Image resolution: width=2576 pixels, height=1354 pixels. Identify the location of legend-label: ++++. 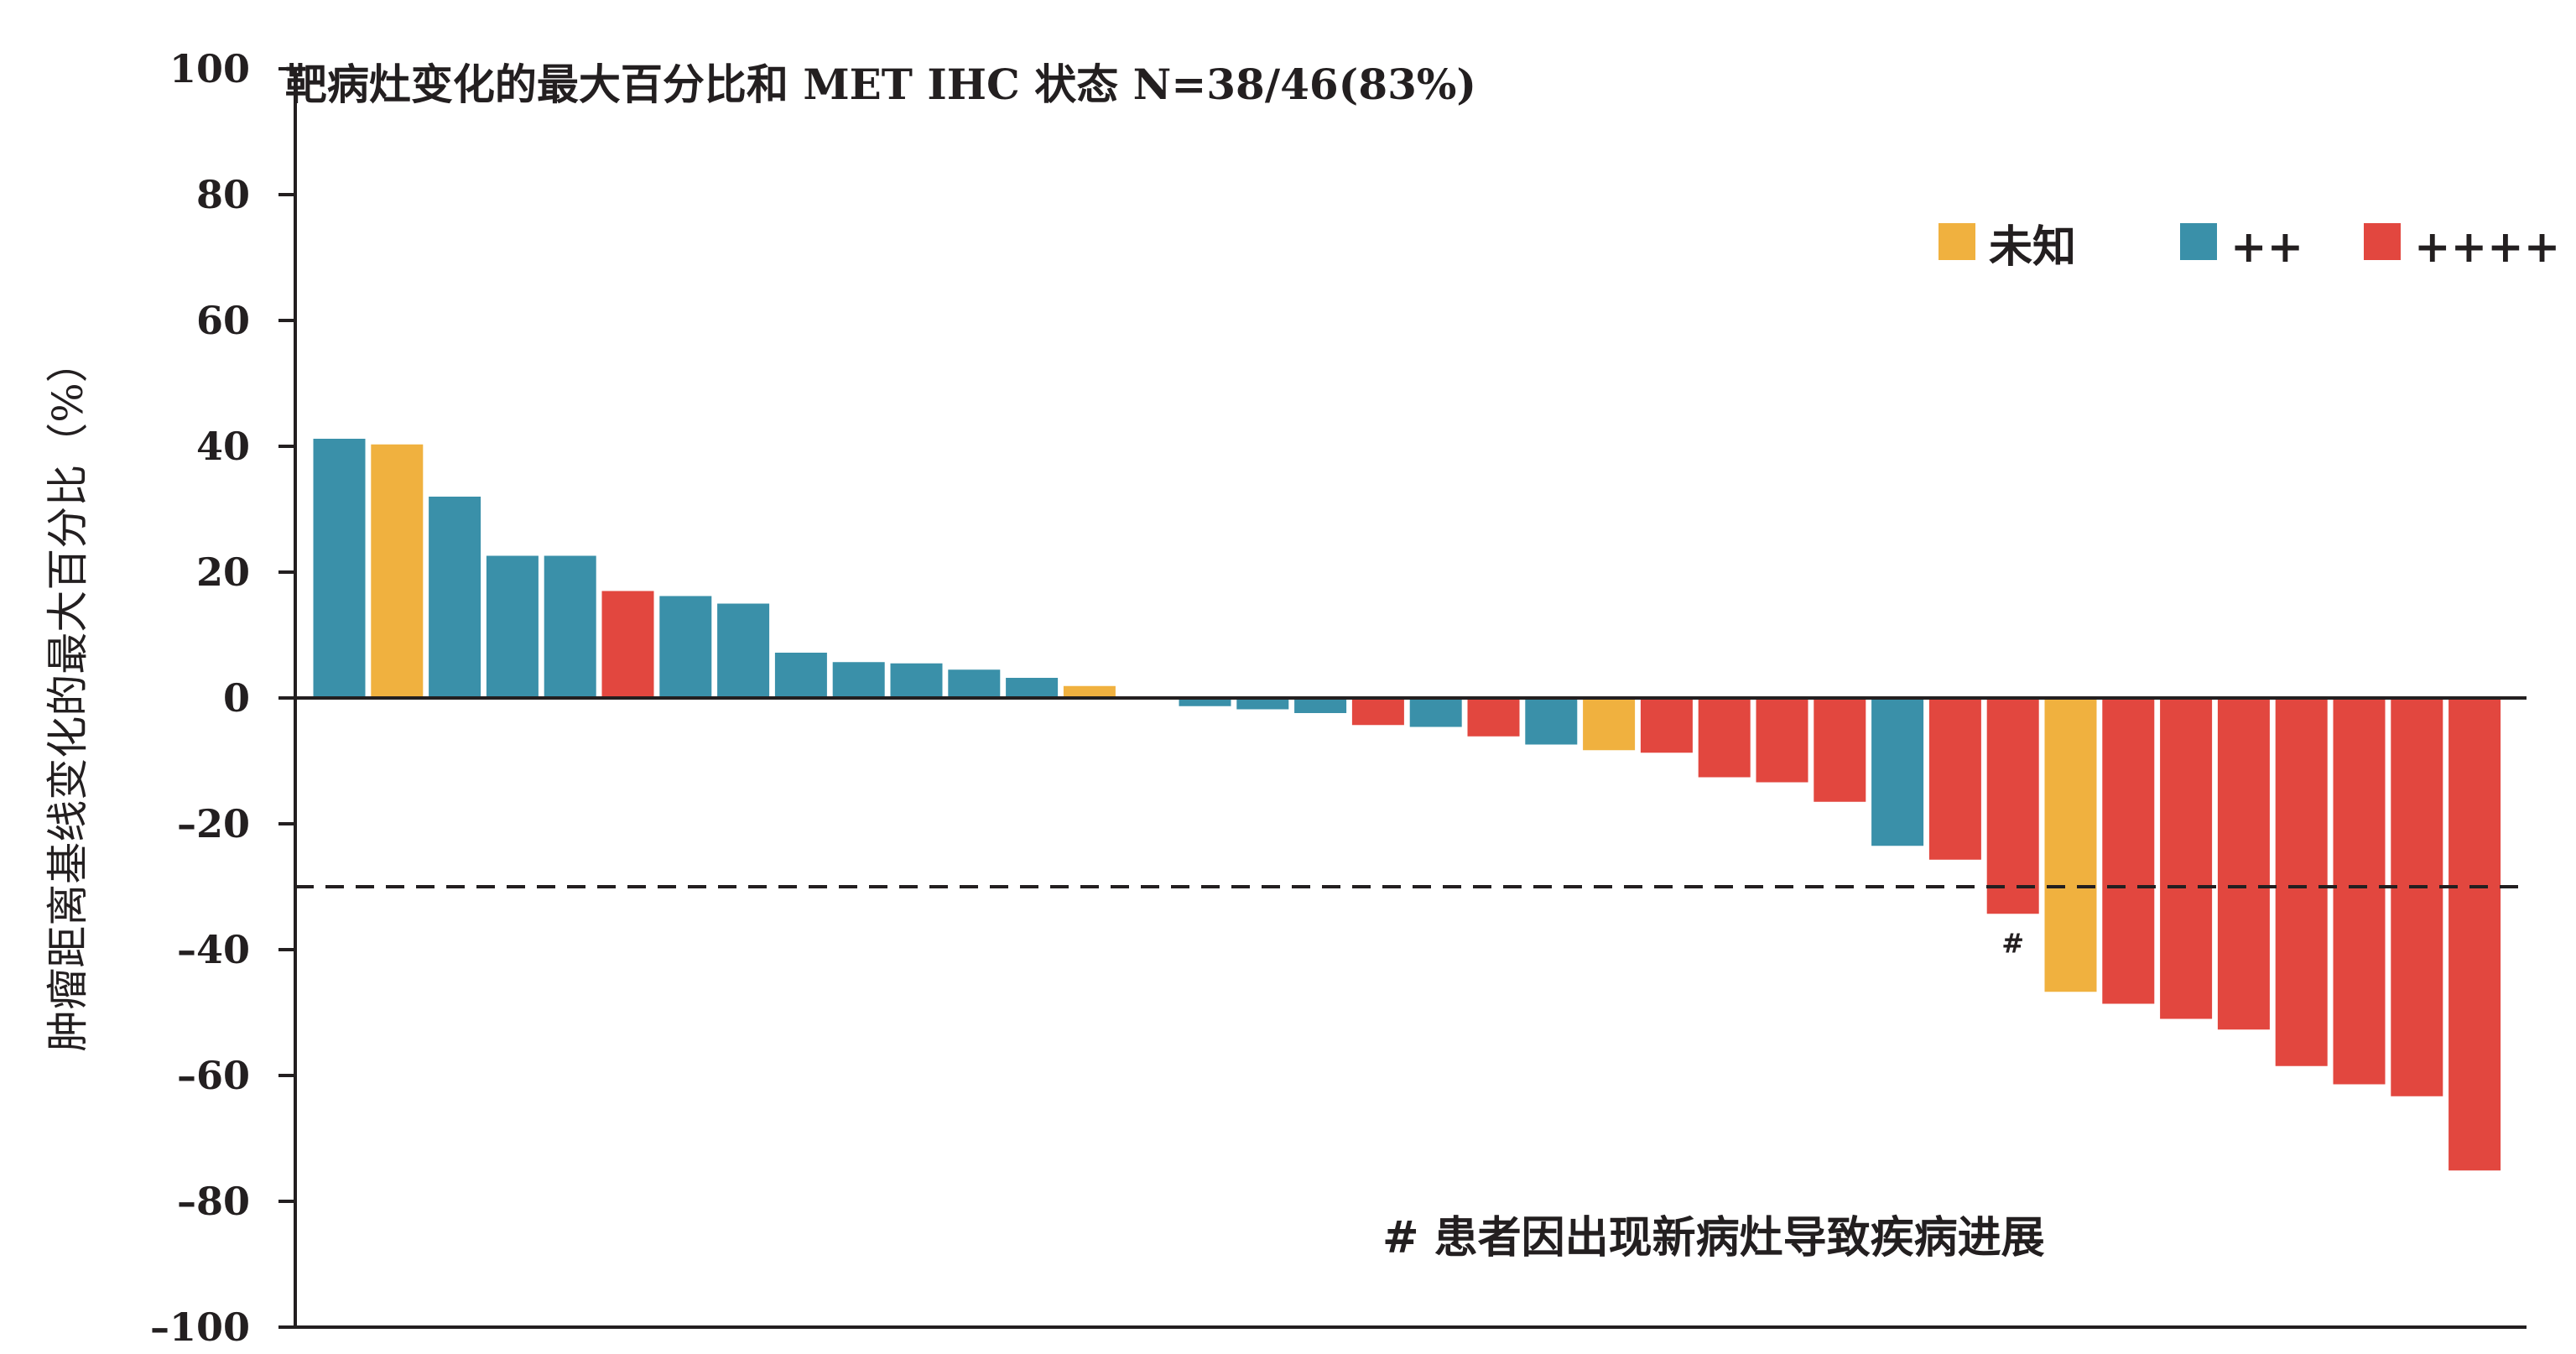
(2487, 247).